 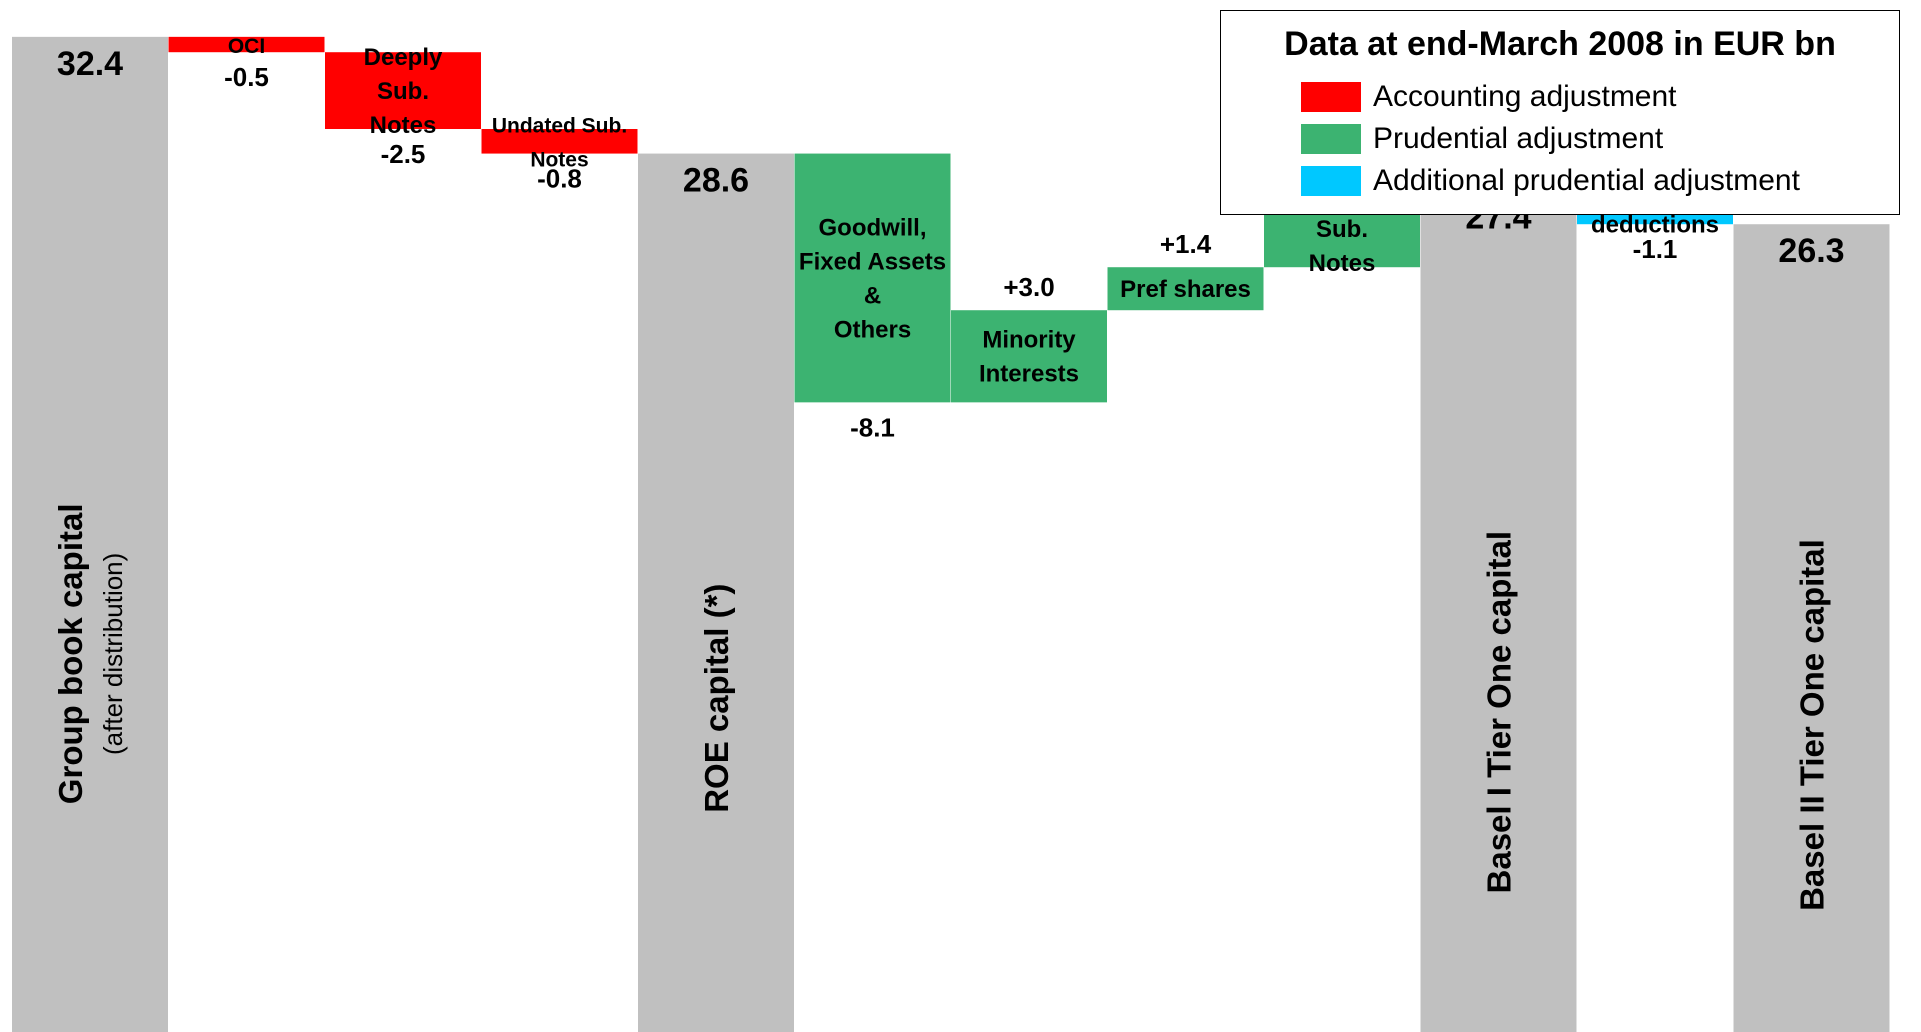 I want to click on bar-label-5-line-3: Others, so click(x=872, y=329).